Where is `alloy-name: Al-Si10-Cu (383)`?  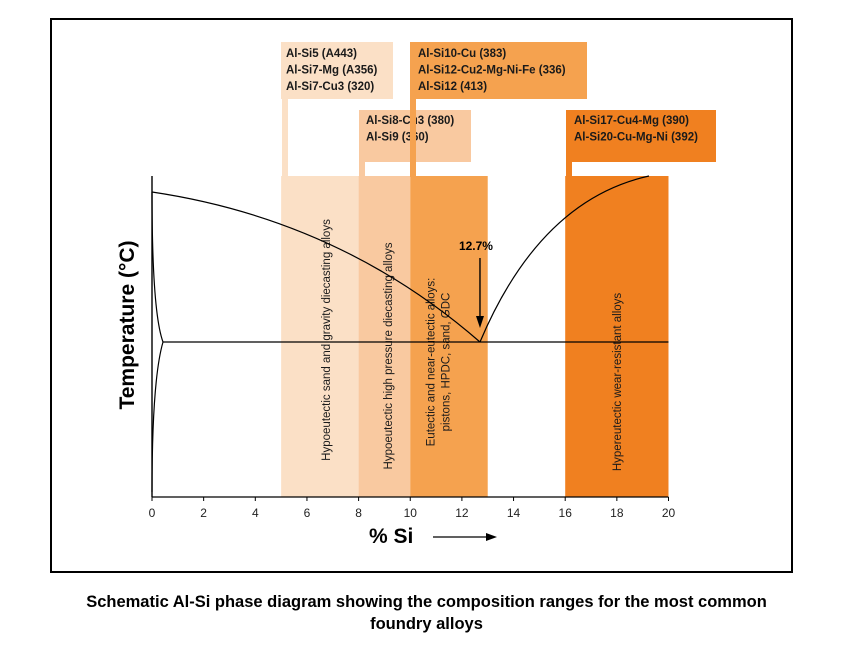
alloy-name: Al-Si10-Cu (383) is located at coordinates (462, 54).